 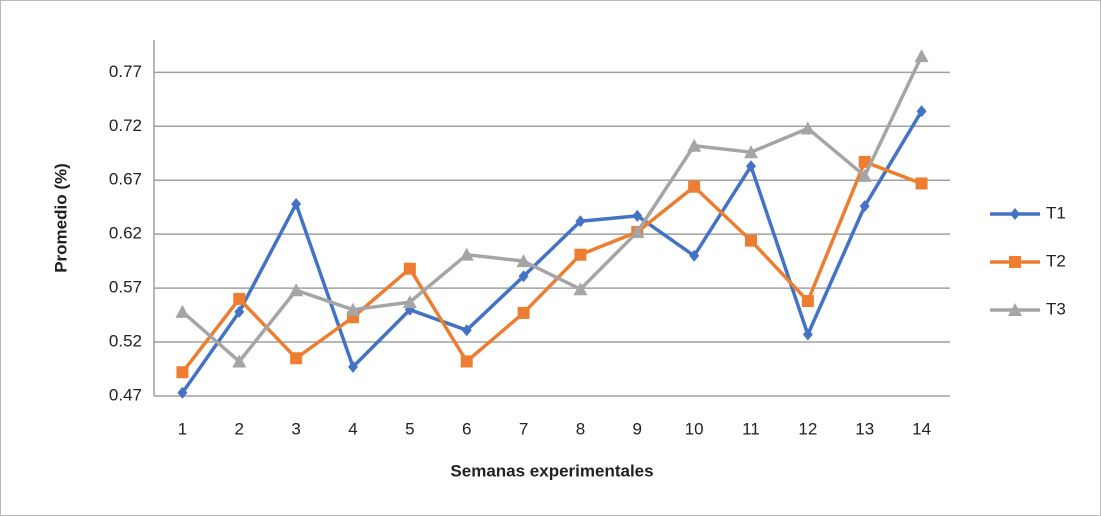 What do you see at coordinates (182, 428) in the screenshot?
I see `x-tick-label: 1` at bounding box center [182, 428].